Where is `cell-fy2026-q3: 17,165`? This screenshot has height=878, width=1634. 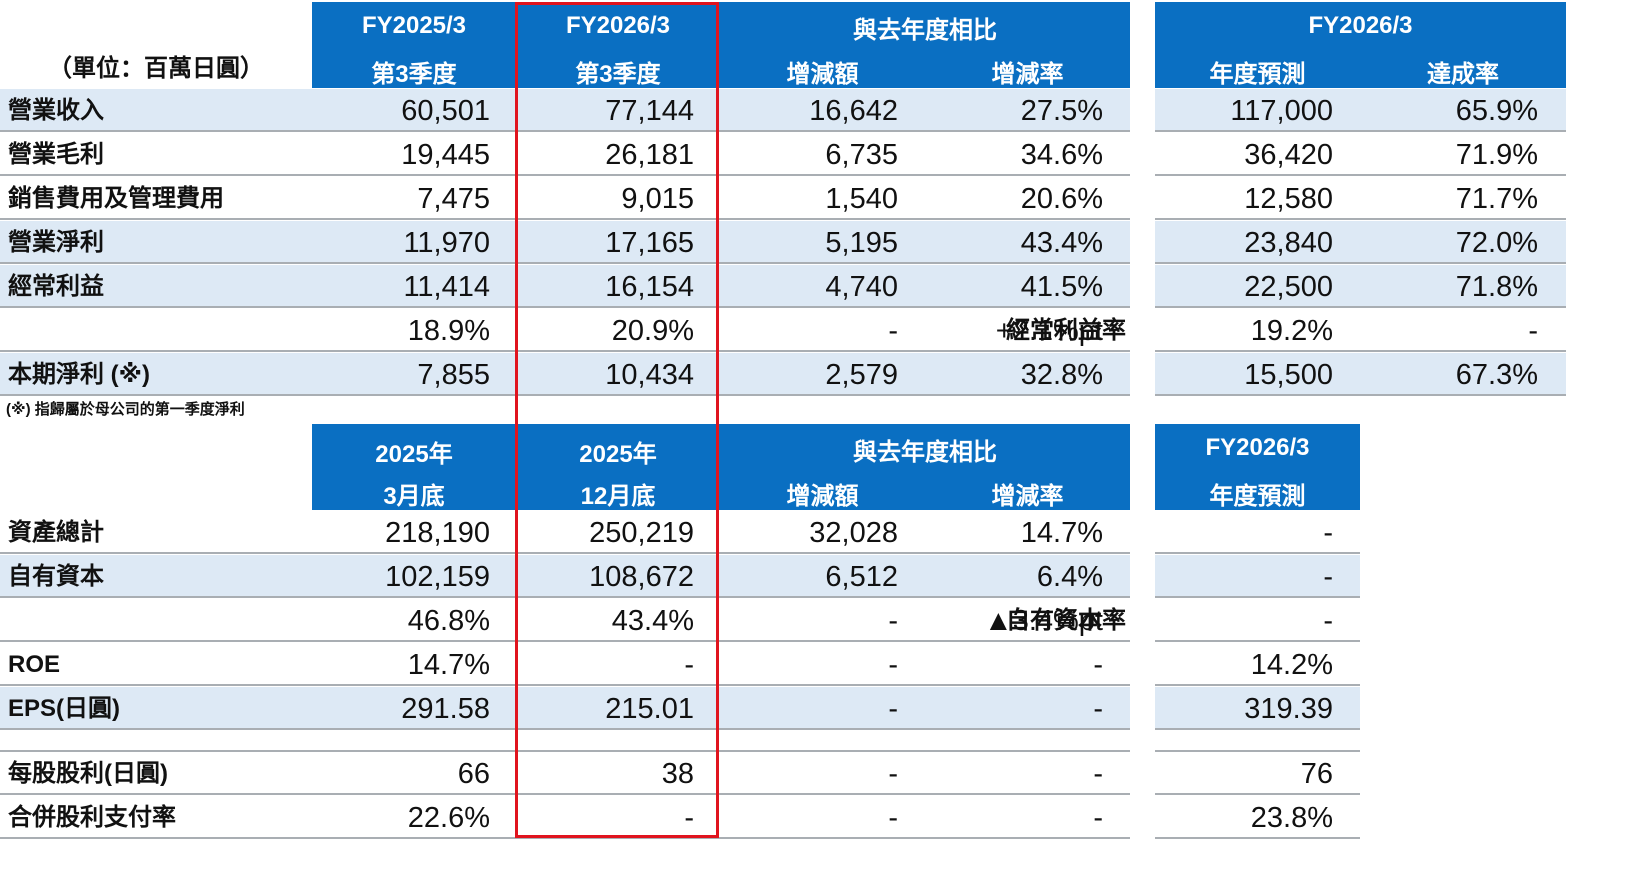
cell-fy2026-q3: 17,165 is located at coordinates (649, 243).